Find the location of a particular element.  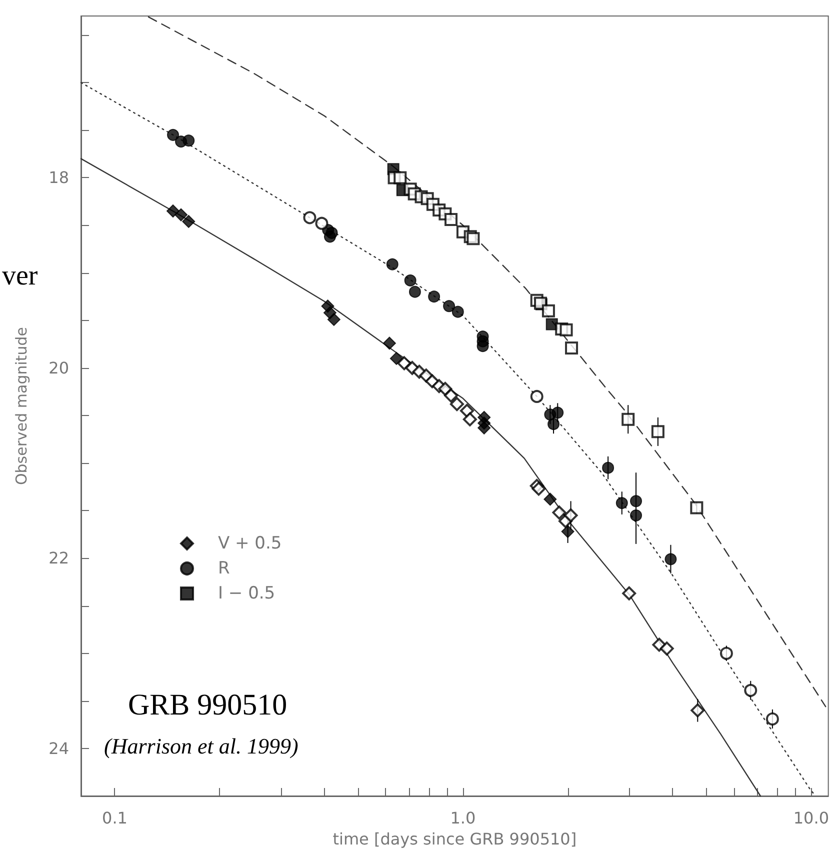

annotation: GRB 990510 is located at coordinates (208, 705).